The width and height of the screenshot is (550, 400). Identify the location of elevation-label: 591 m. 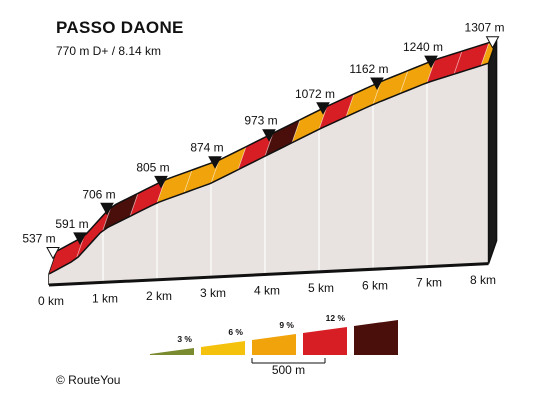
(71, 224).